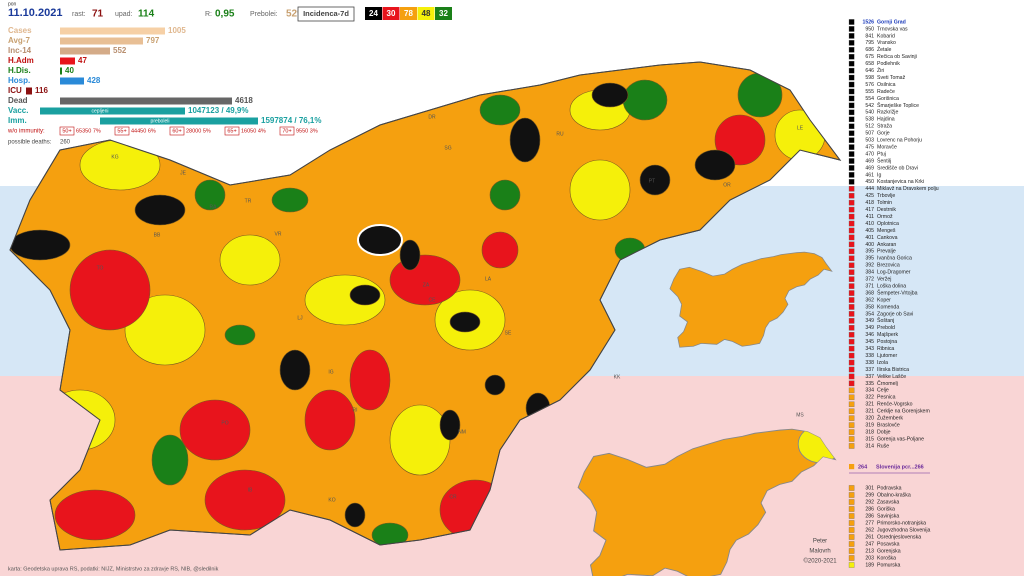 The width and height of the screenshot is (1024, 576). Describe the element at coordinates (869, 307) in the screenshot. I see `legend-value: 358` at that location.